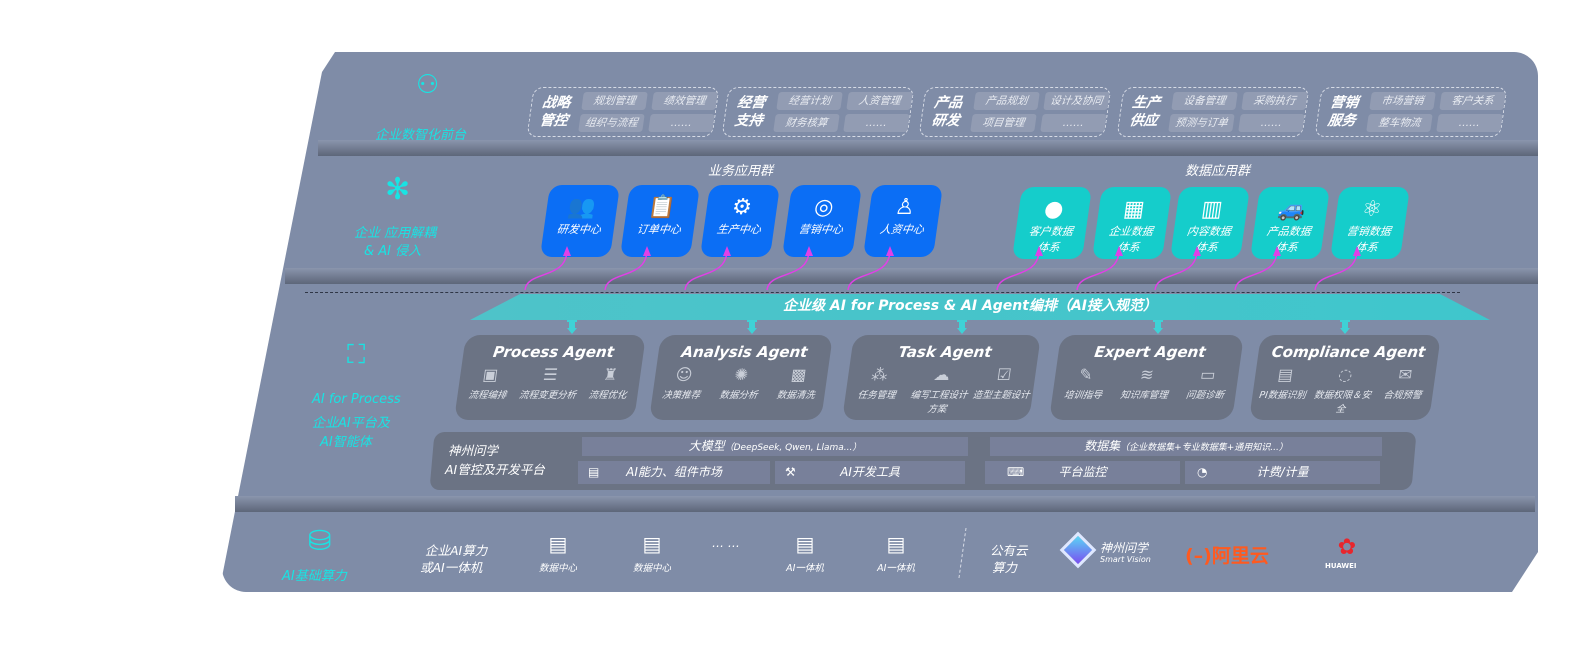 The width and height of the screenshot is (1572, 647). I want to click on agent-card: Process Agent ▣ 流程编排 ☰ 流程变更分析 ♜ 流程优化, so click(550, 377).